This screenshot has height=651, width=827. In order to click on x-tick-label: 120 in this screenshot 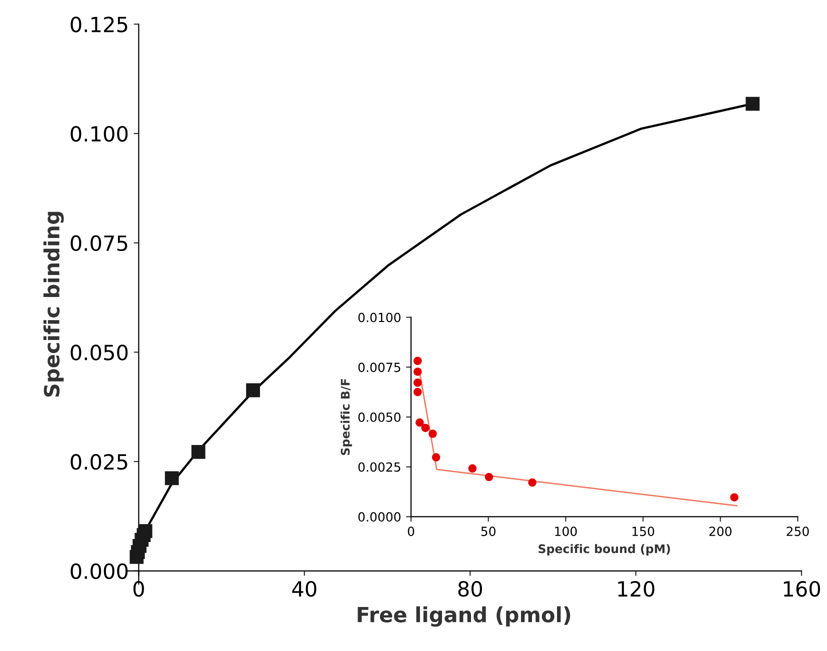, I will do `click(636, 588)`.